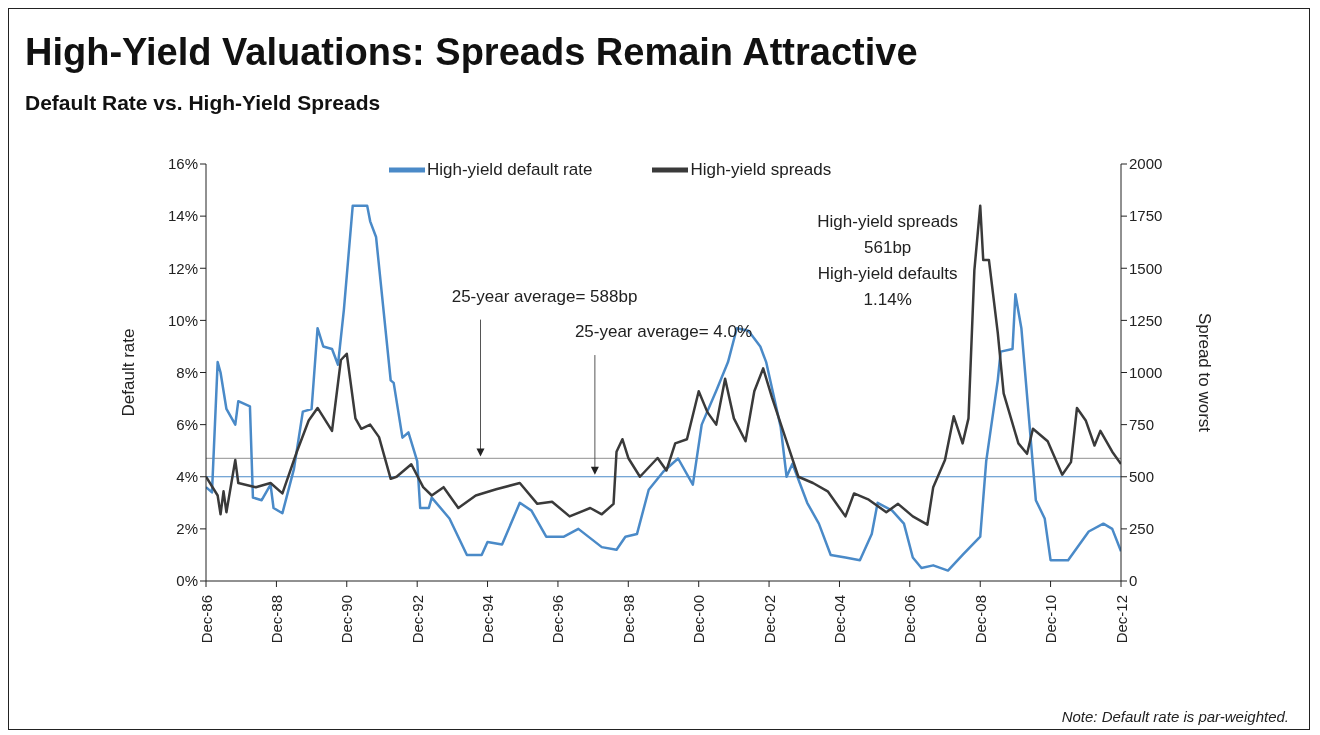 The image size is (1320, 735). Describe the element at coordinates (1146, 320) in the screenshot. I see `y2-tick-label: 1250` at that location.